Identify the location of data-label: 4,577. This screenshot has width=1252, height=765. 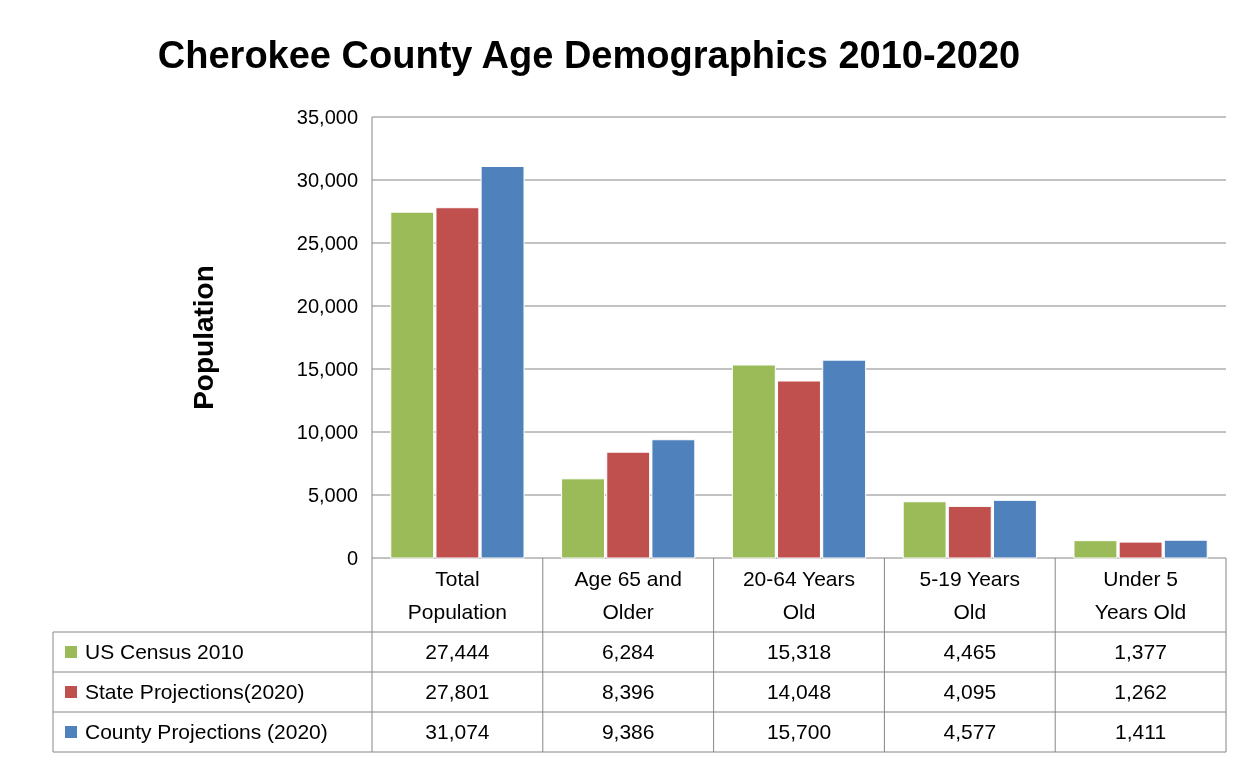
(970, 732).